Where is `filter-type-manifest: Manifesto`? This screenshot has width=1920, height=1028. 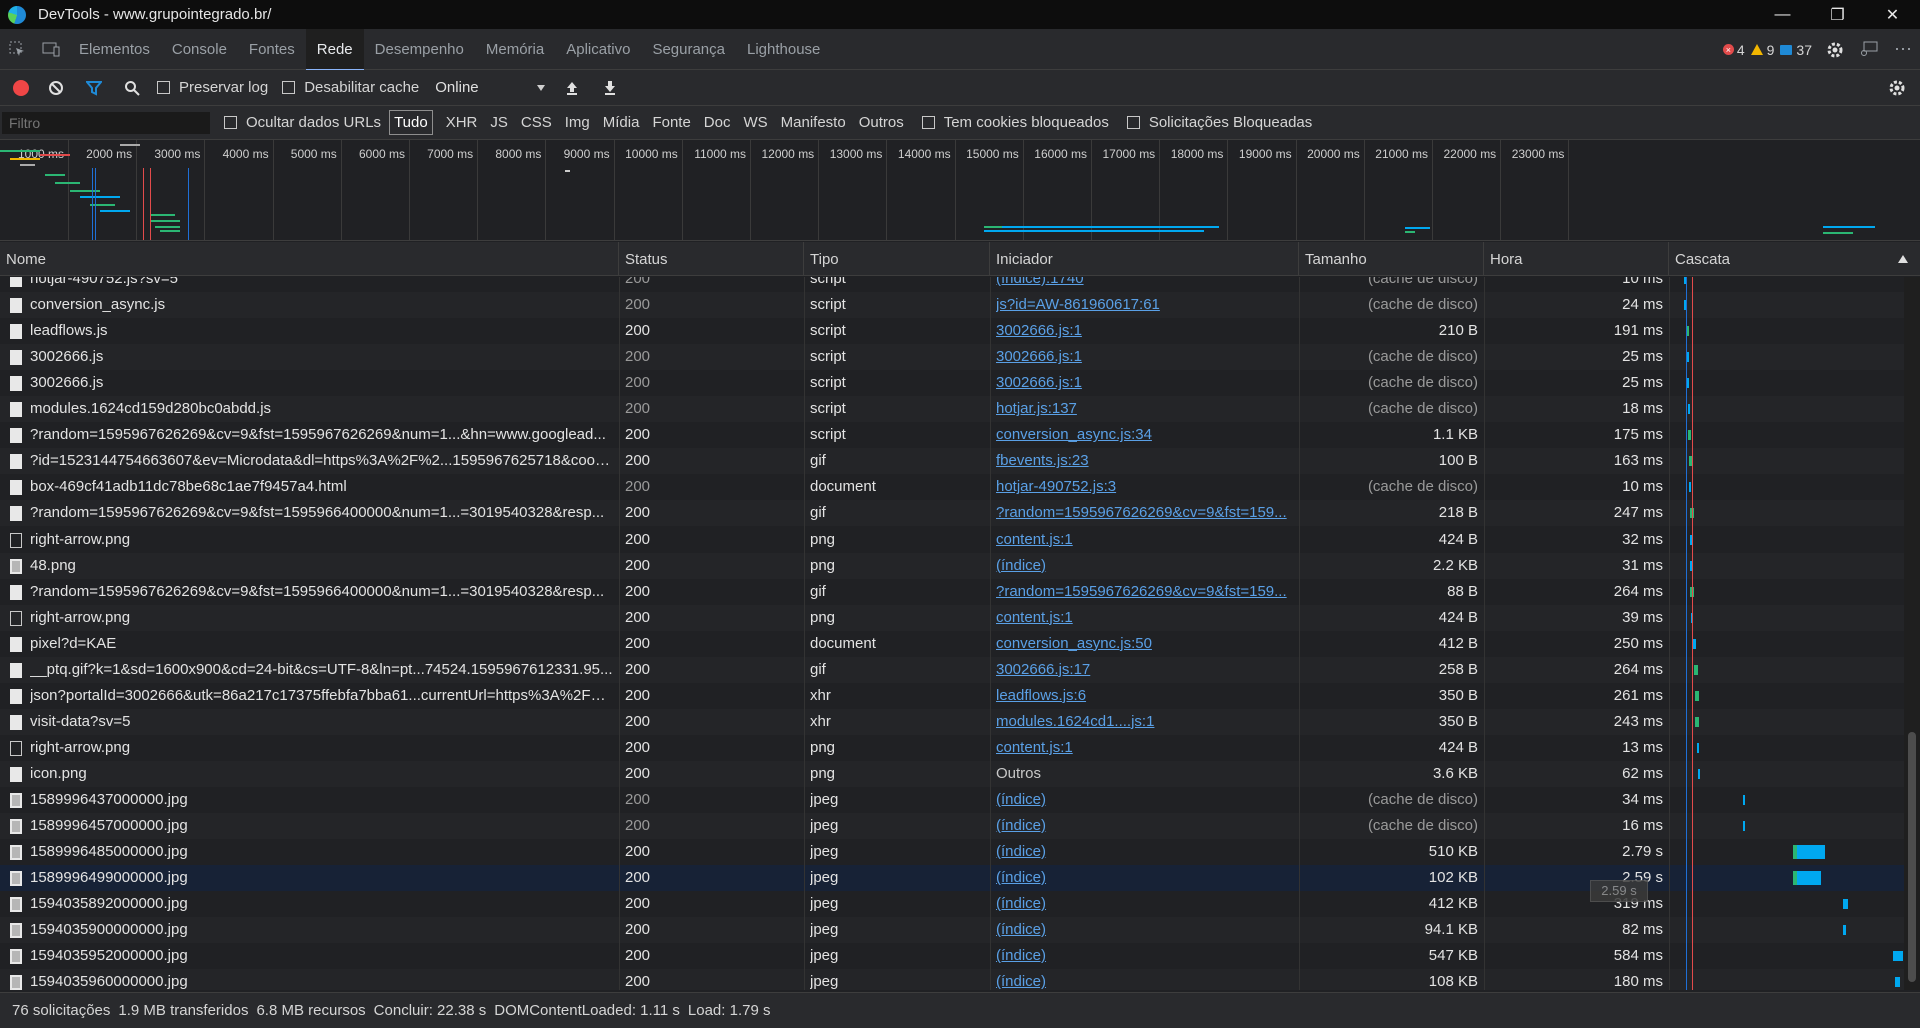
filter-type-manifest: Manifesto is located at coordinates (813, 122).